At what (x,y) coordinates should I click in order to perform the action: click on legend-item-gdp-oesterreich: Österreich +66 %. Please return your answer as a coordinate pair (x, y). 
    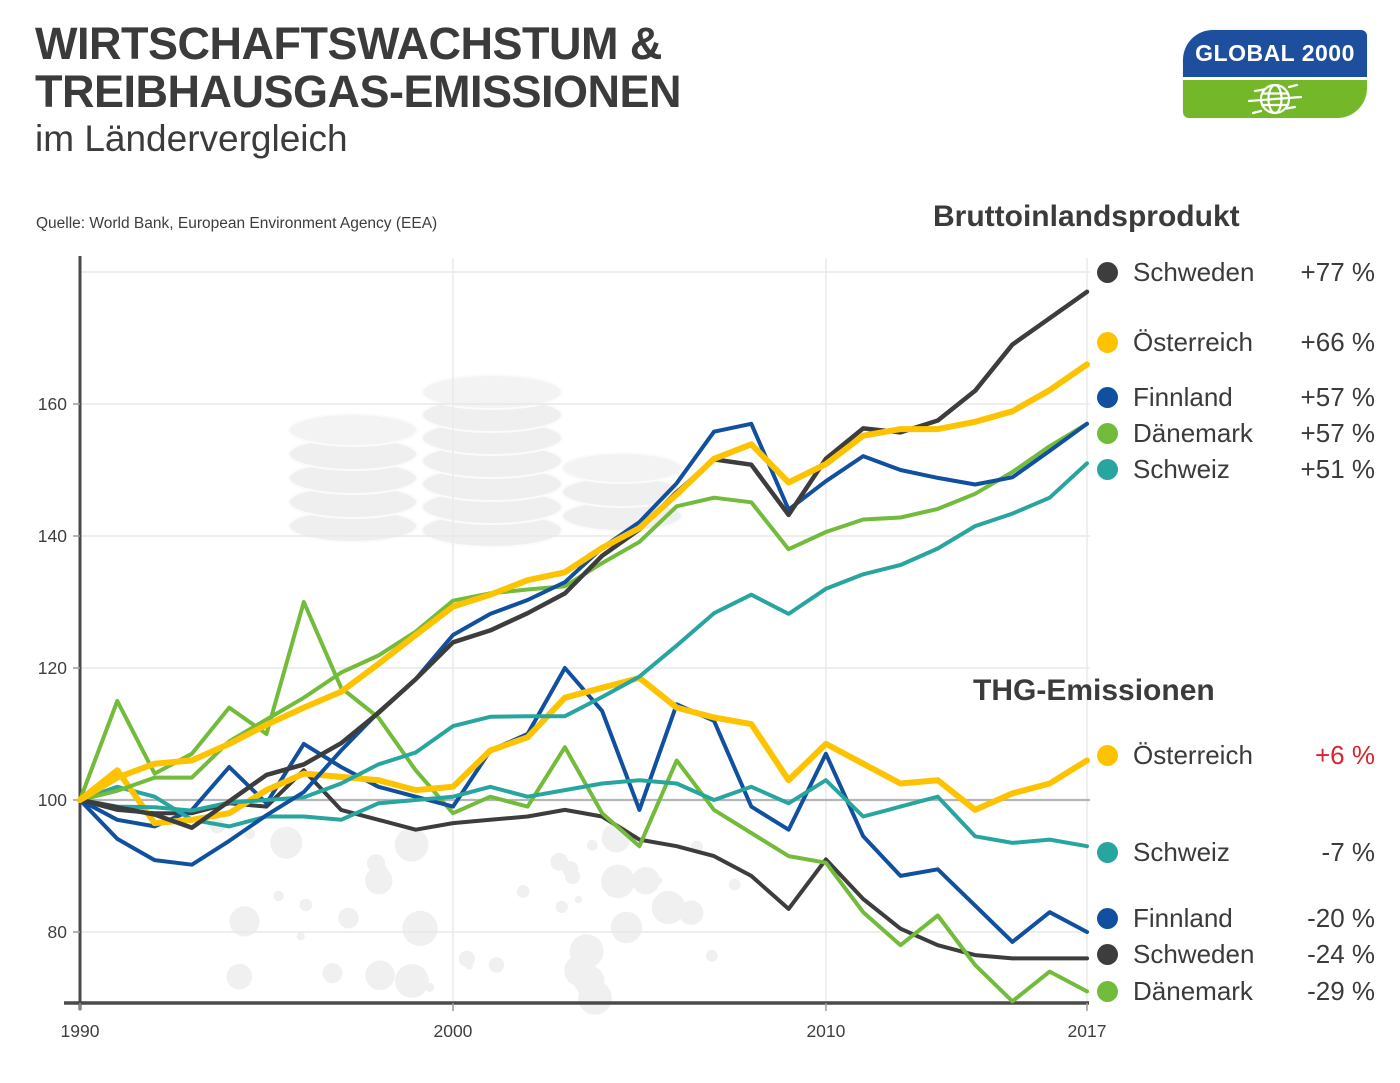
    Looking at the image, I should click on (1236, 342).